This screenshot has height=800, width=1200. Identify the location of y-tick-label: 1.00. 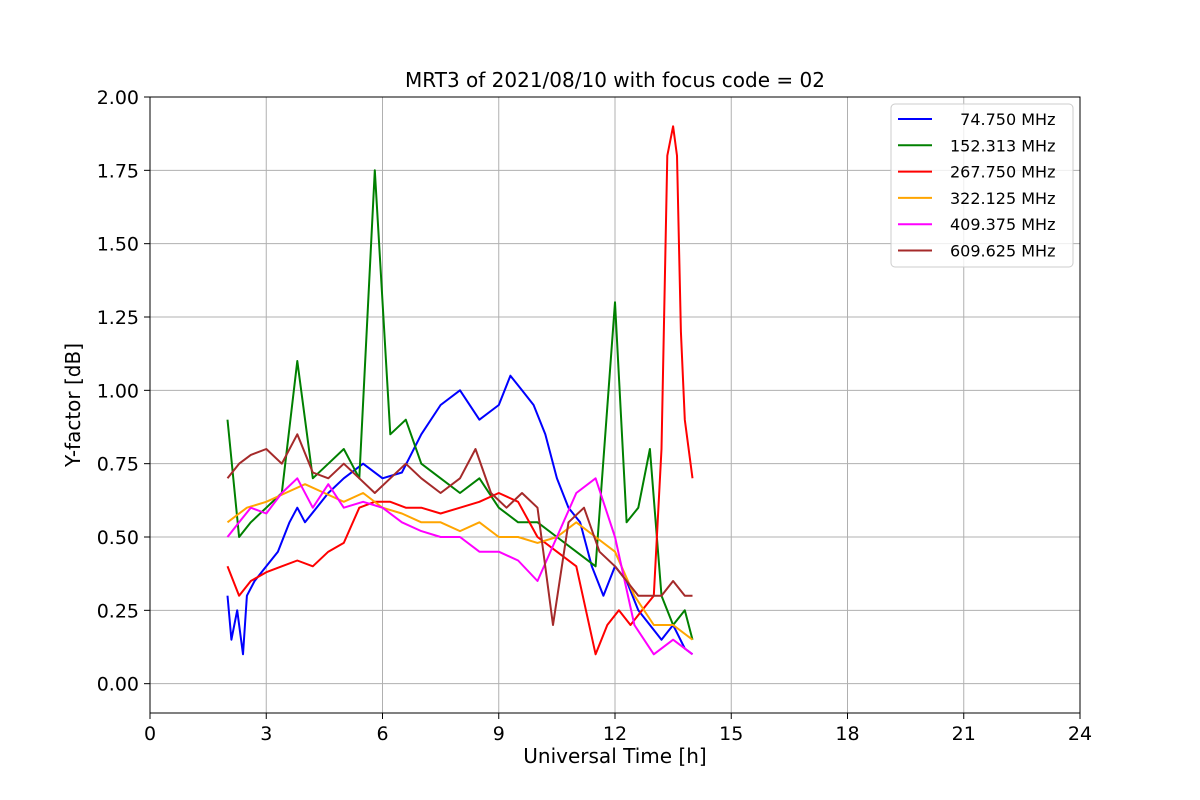
(118, 391).